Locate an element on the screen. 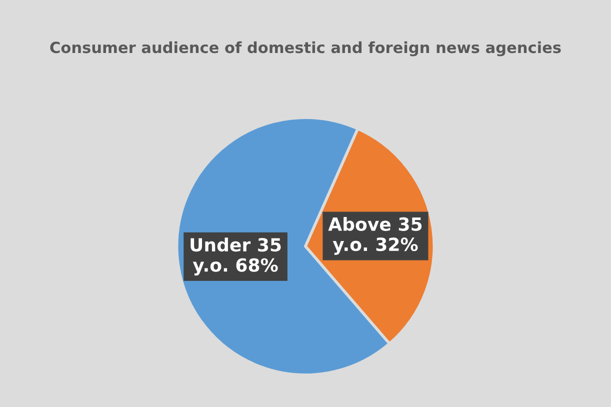  chart-title: Consumer audience of domestic and foreign news agencies is located at coordinates (305, 48).